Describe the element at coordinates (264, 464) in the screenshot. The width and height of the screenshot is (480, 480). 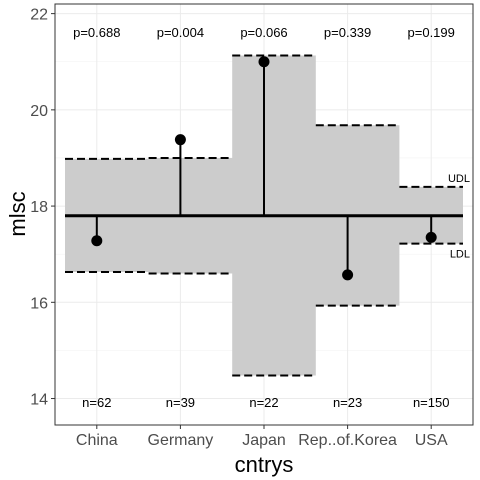
I see `x-axis-title: cntrys` at that location.